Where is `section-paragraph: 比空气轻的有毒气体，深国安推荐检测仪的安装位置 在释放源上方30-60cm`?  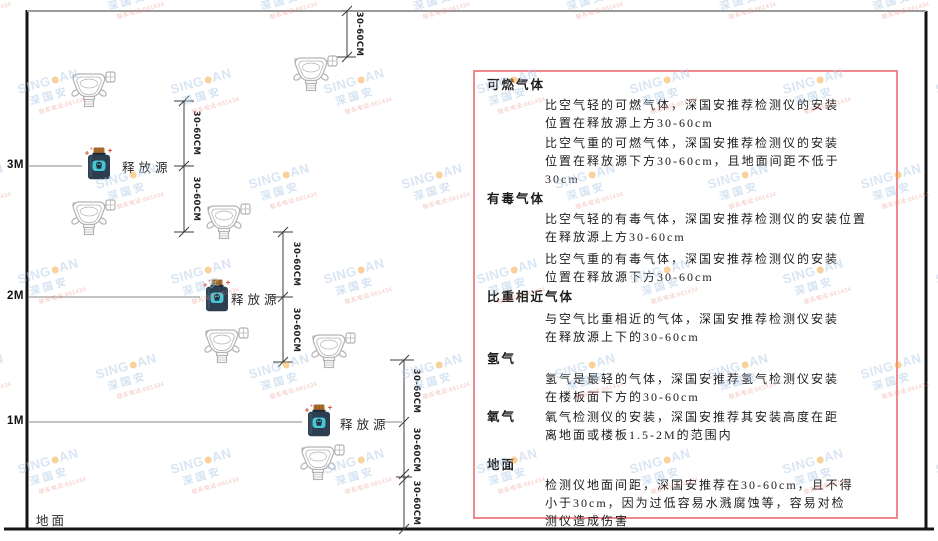 section-paragraph: 比空气轻的有毒气体，深国安推荐检测仪的安装位置 在释放源上方30-60cm is located at coordinates (706, 228).